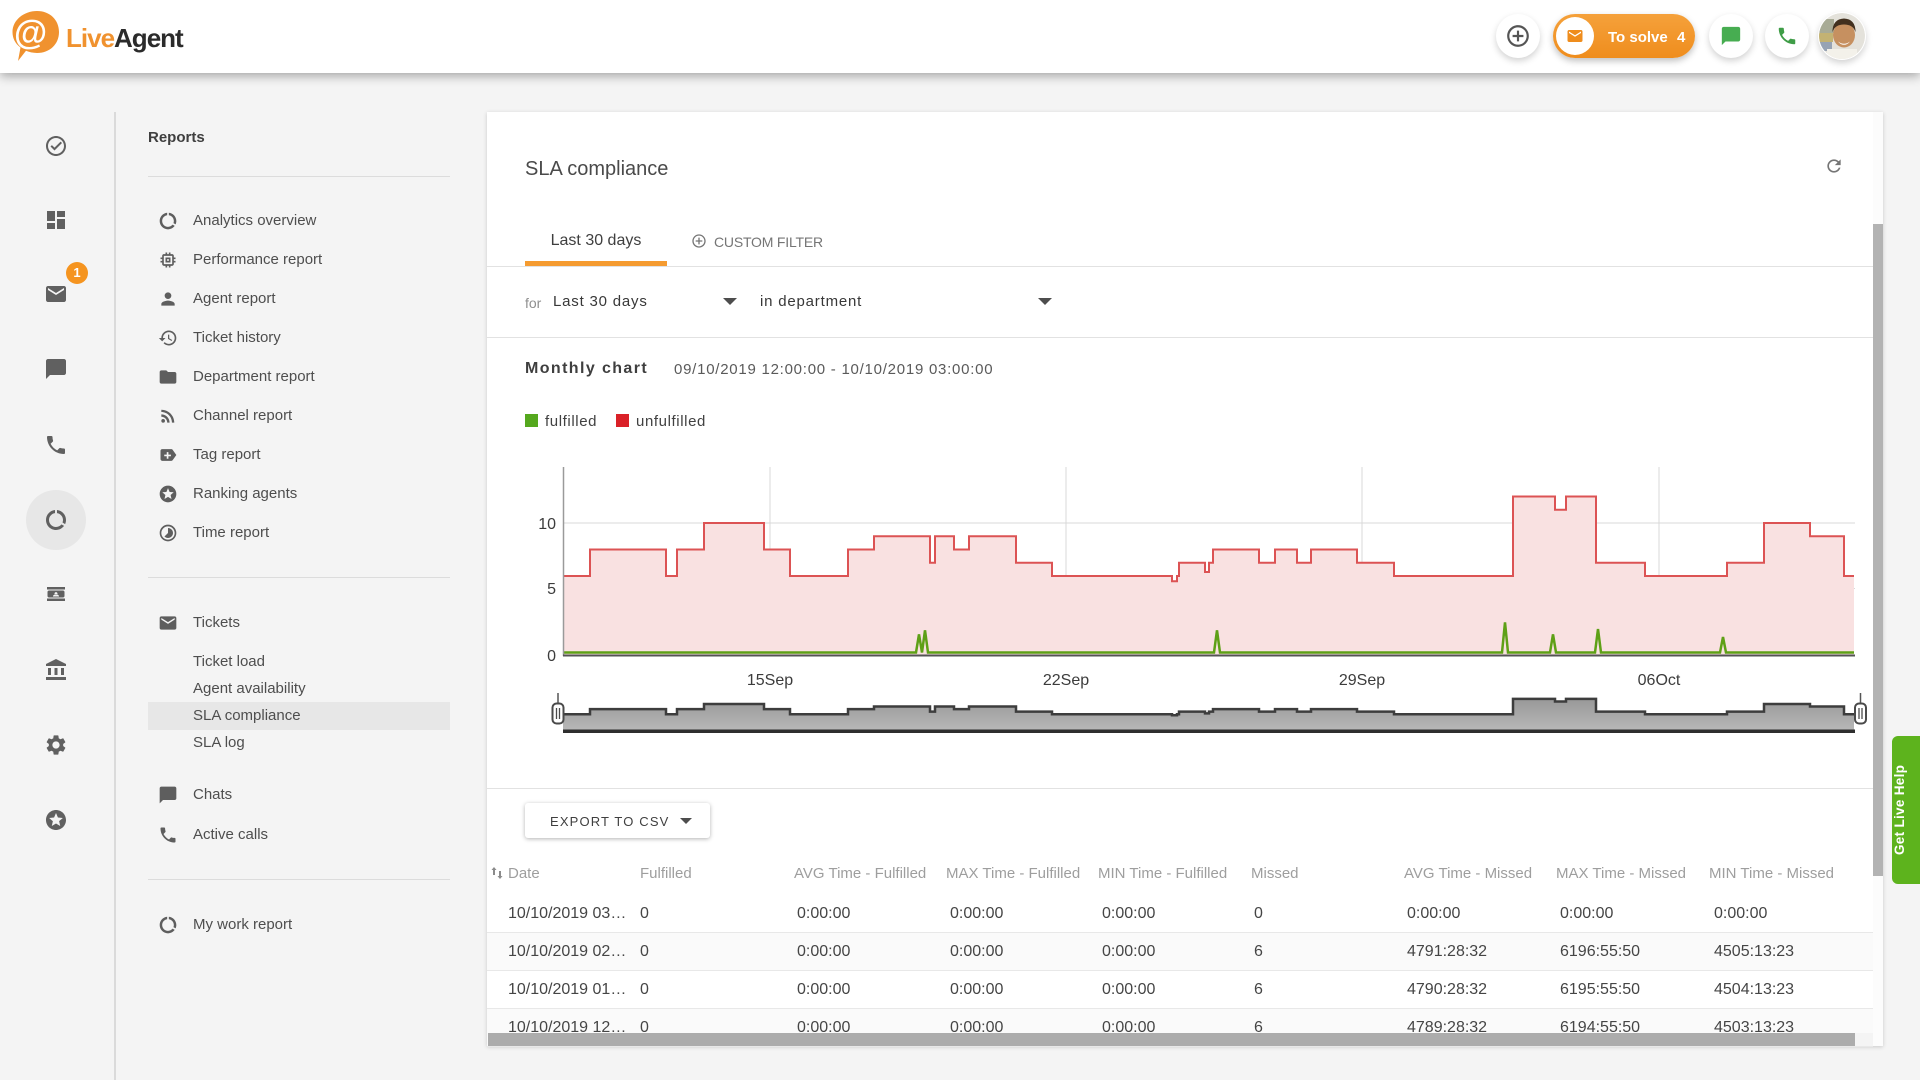 The width and height of the screenshot is (1920, 1080). I want to click on svg-text: 06Oct, so click(1659, 680).